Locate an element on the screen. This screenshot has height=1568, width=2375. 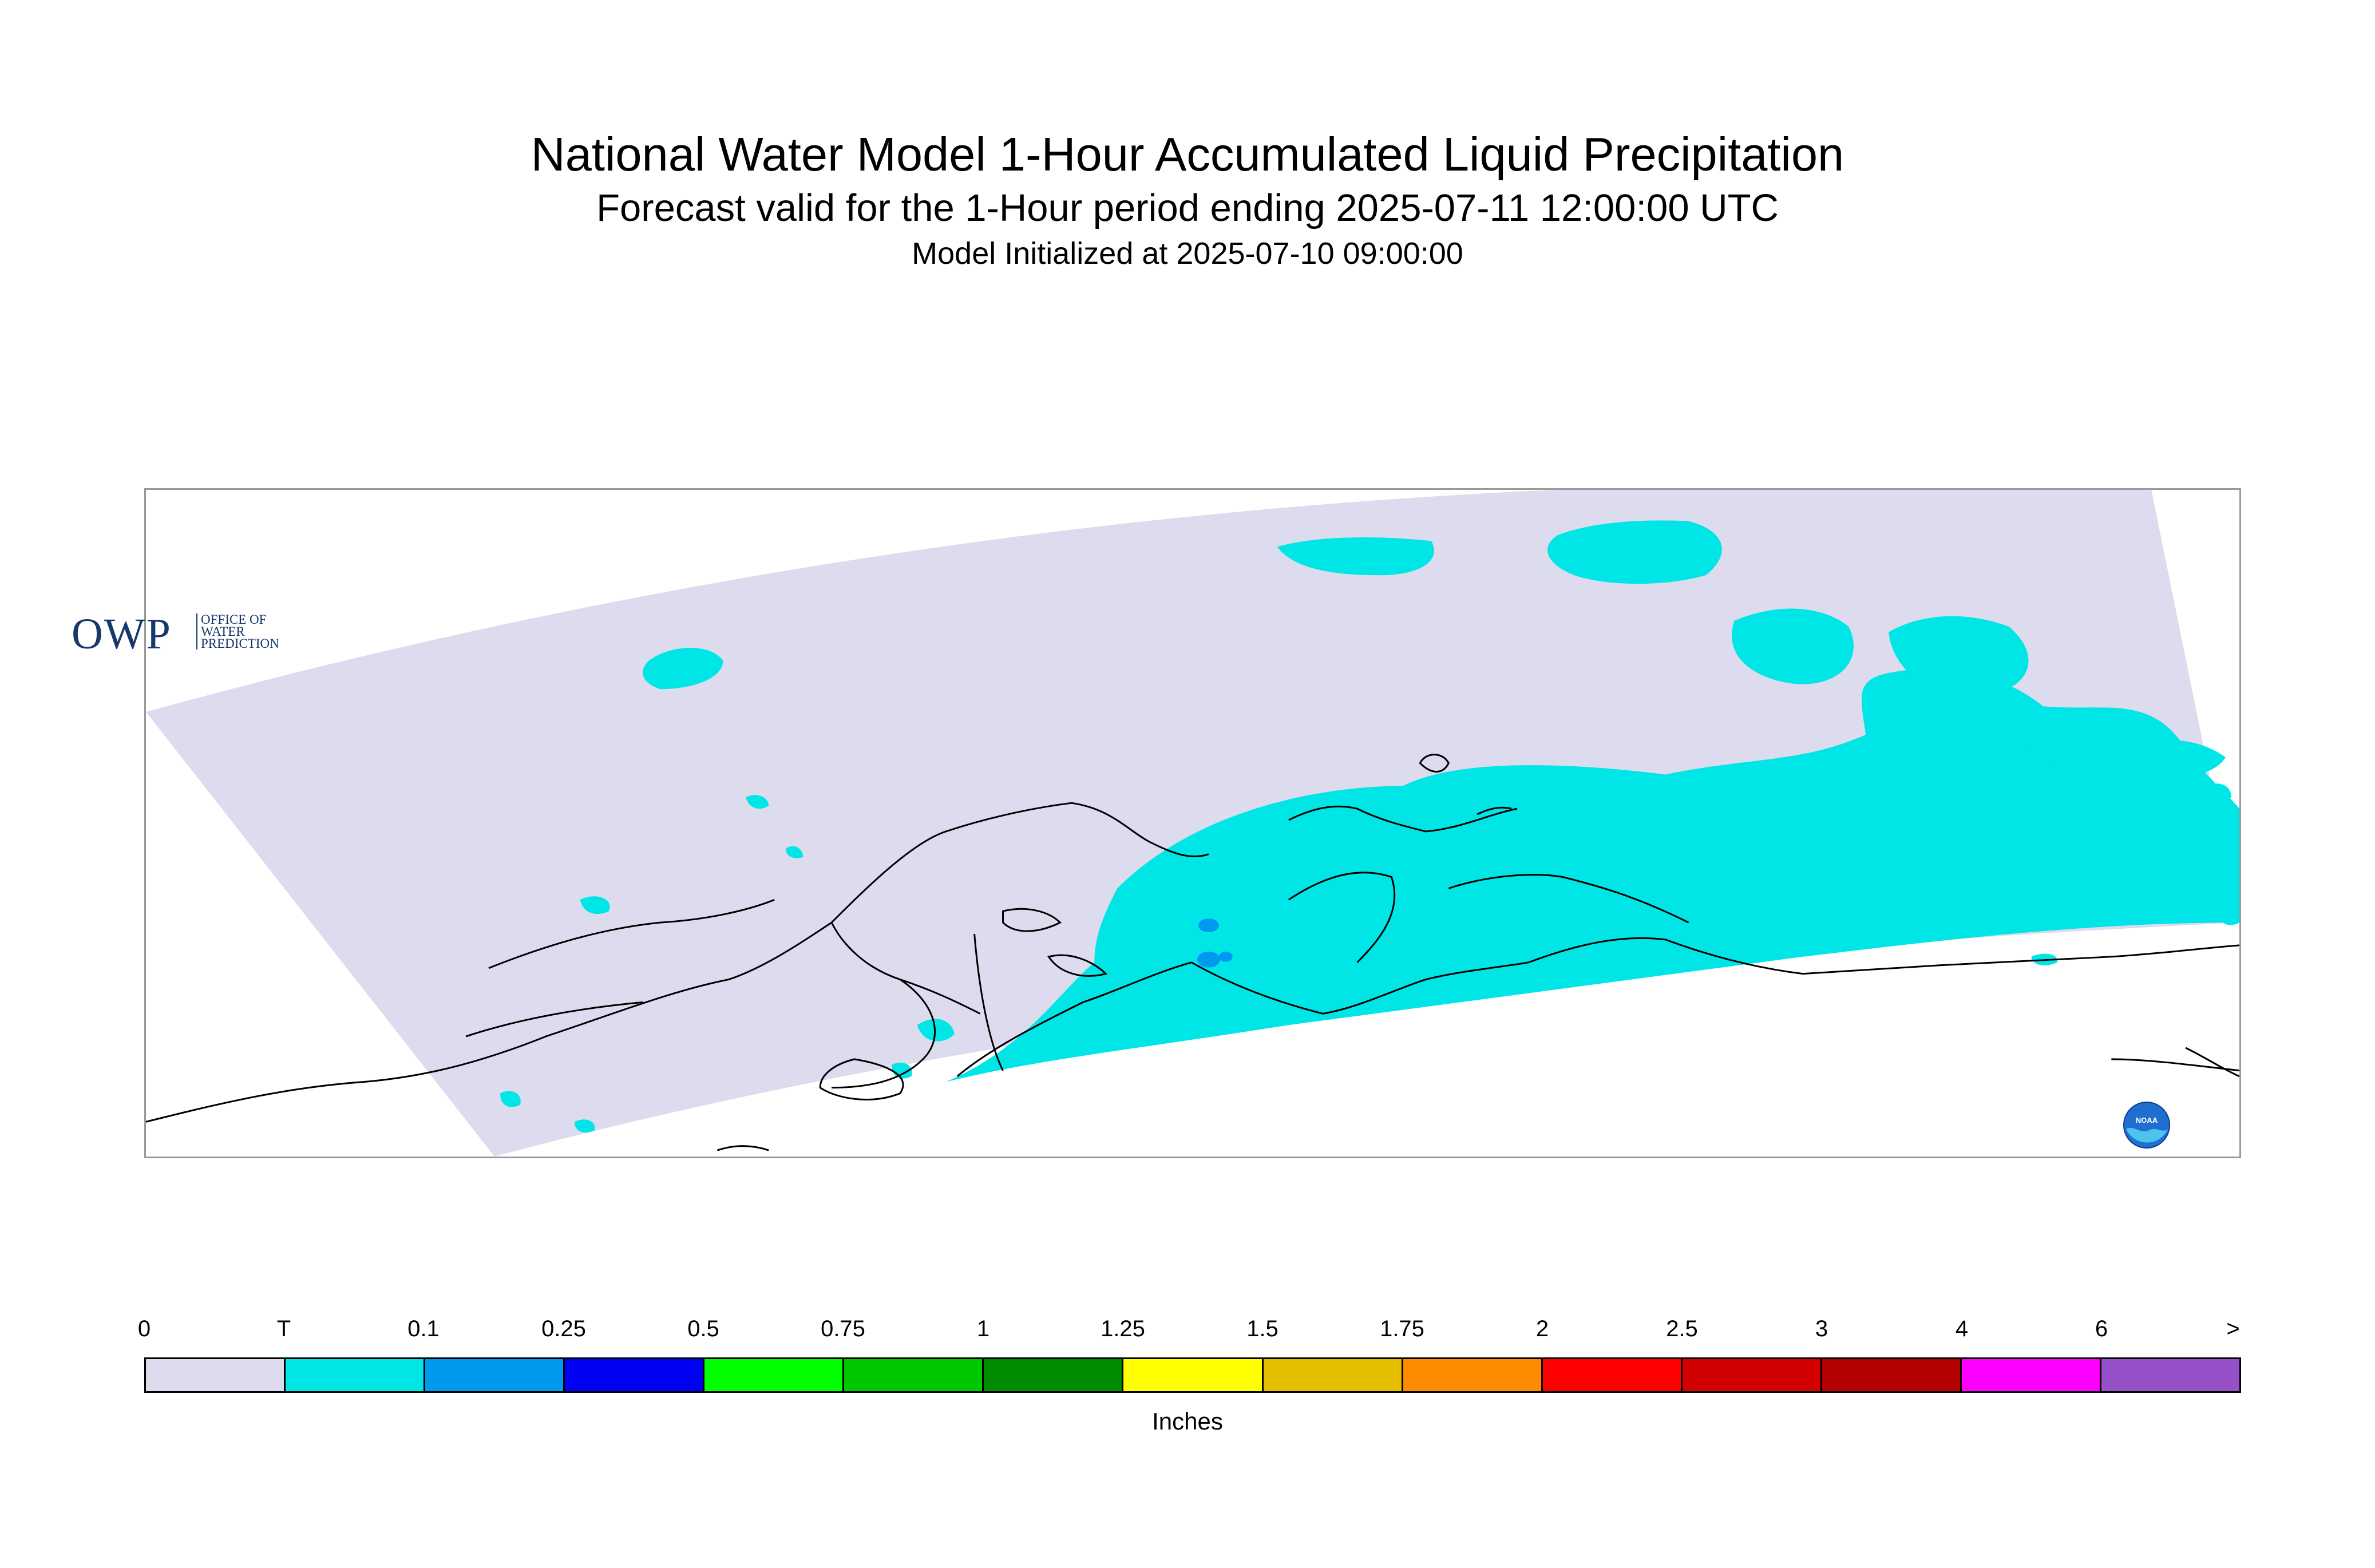
owp-logo-text: Office of Water Prediction is located at coordinates (247, 631).